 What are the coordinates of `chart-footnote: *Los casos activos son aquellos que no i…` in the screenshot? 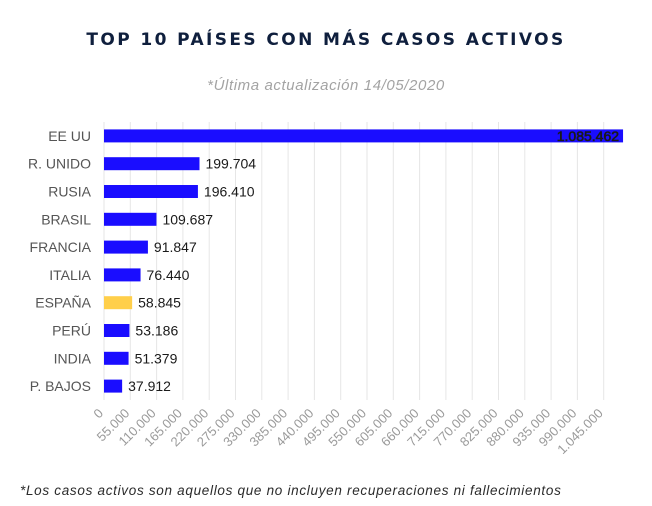 It's located at (291, 490).